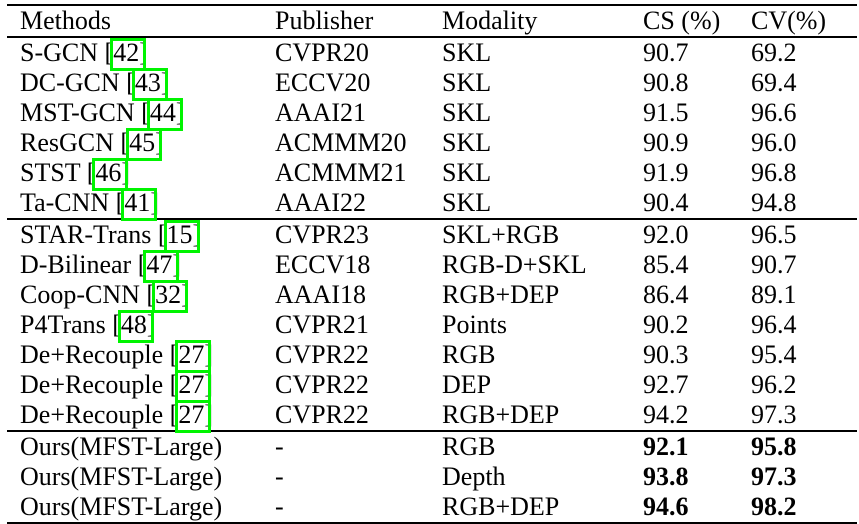 The width and height of the screenshot is (859, 524). What do you see at coordinates (432, 386) in the screenshot?
I see `table-row: De+Recouple [27] CVPR22 DEP 92.7 96.2` at bounding box center [432, 386].